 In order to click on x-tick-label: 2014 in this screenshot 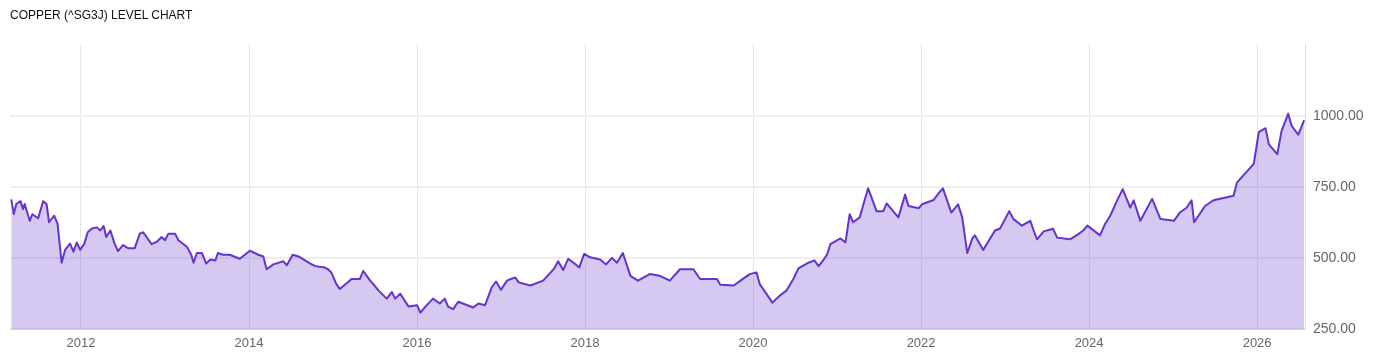, I will do `click(249, 342)`.